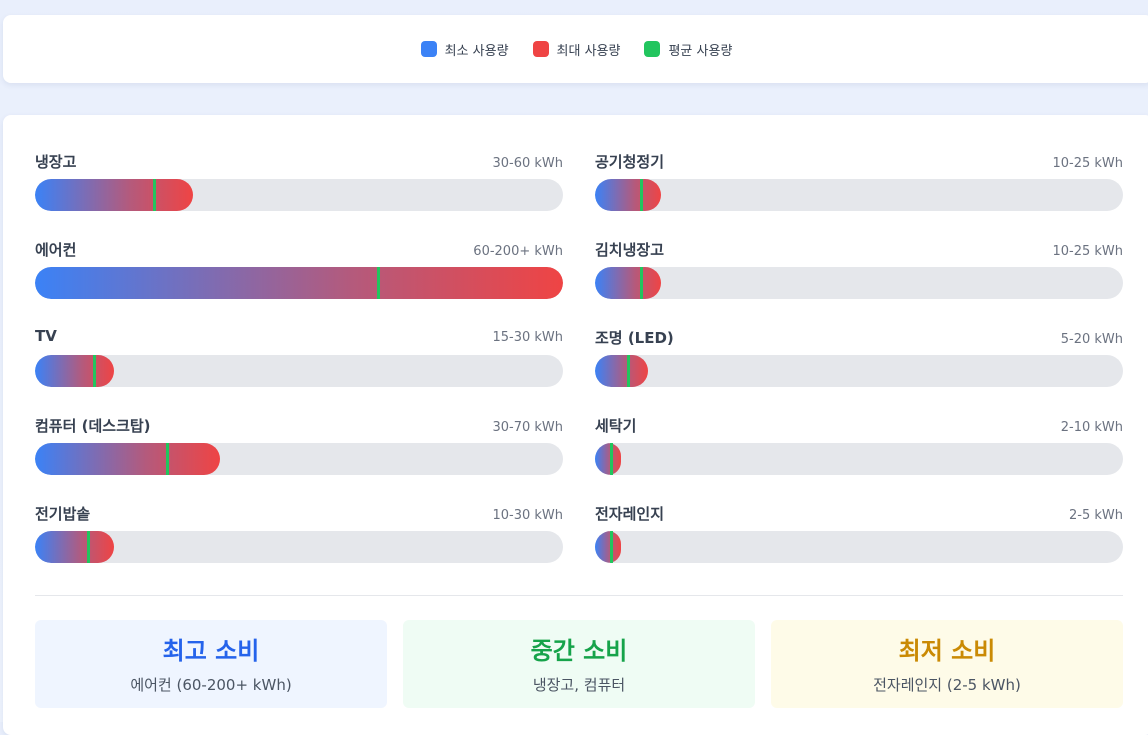  What do you see at coordinates (859, 337) in the screenshot?
I see `bar-header: 조명 (LED) 5-20 kWh` at bounding box center [859, 337].